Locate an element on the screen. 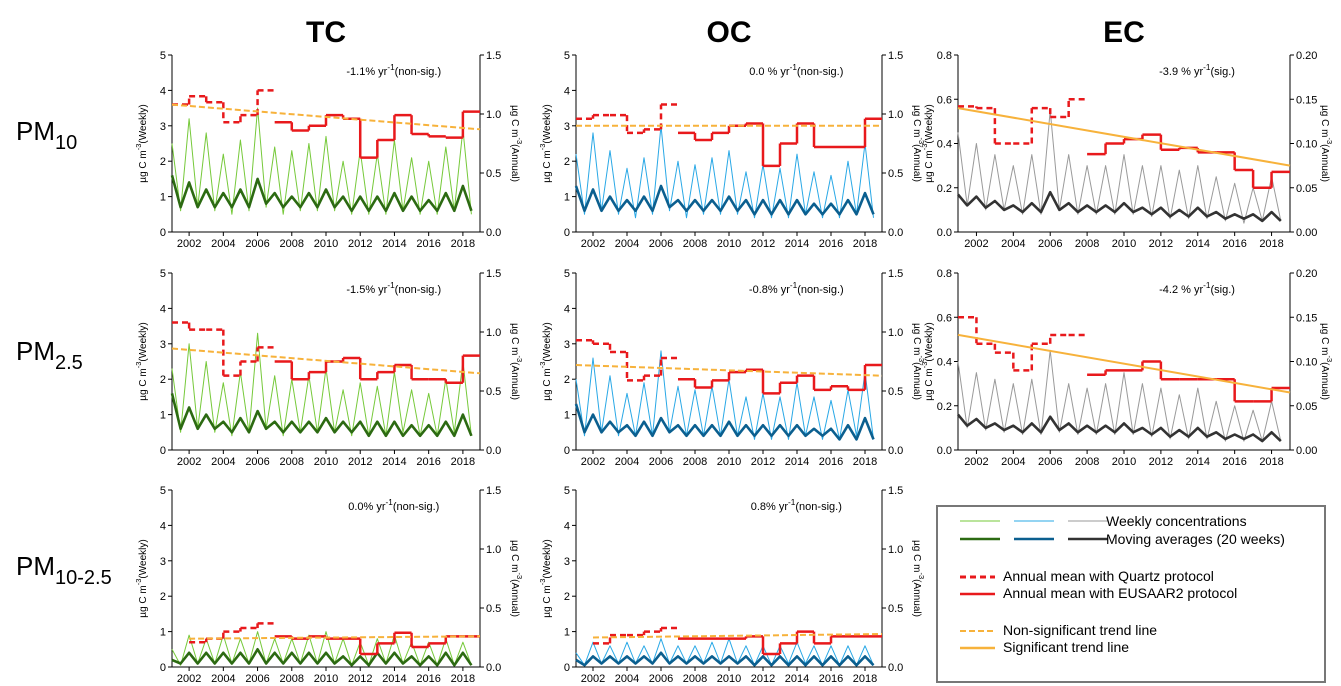 This screenshot has width=1341, height=686. y-tick-label: 0.0 is located at coordinates (944, 451).